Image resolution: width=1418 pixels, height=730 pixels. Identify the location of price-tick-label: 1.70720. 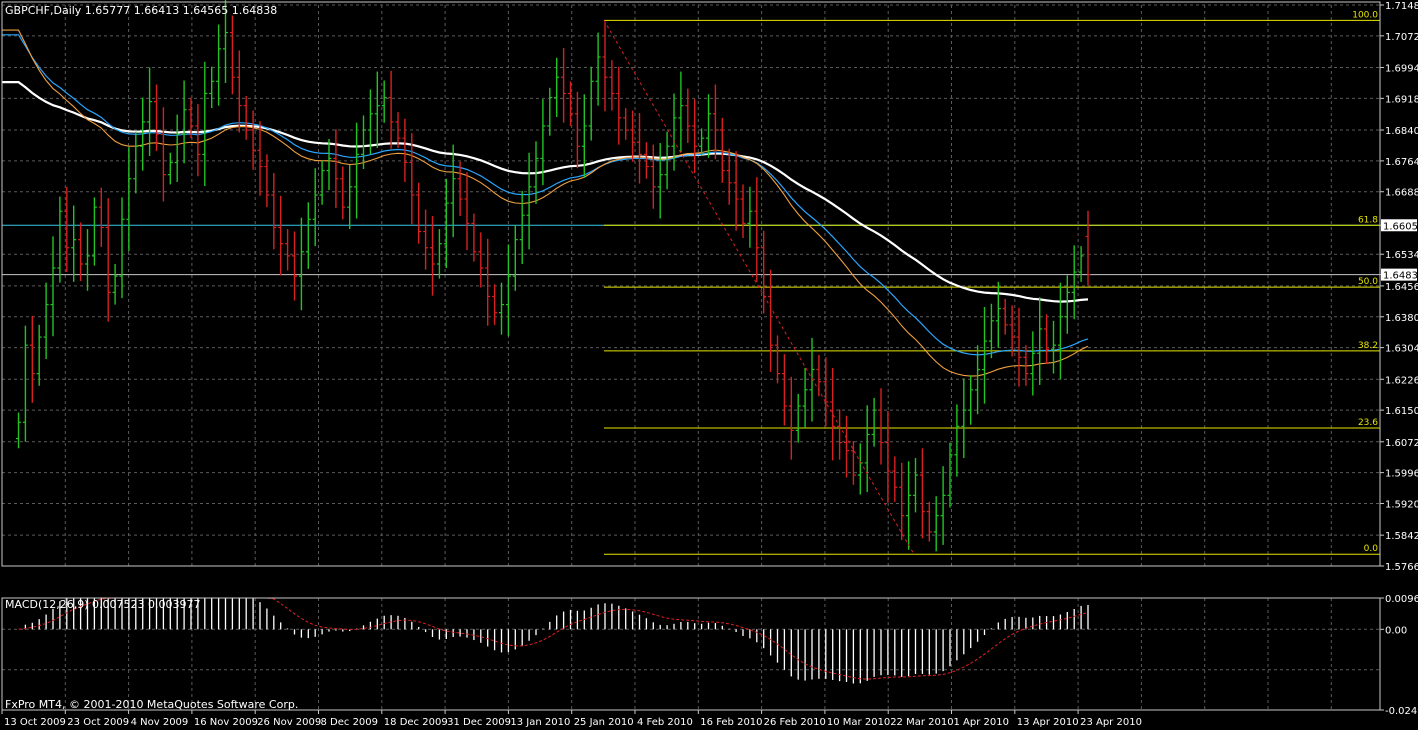
(1401, 37).